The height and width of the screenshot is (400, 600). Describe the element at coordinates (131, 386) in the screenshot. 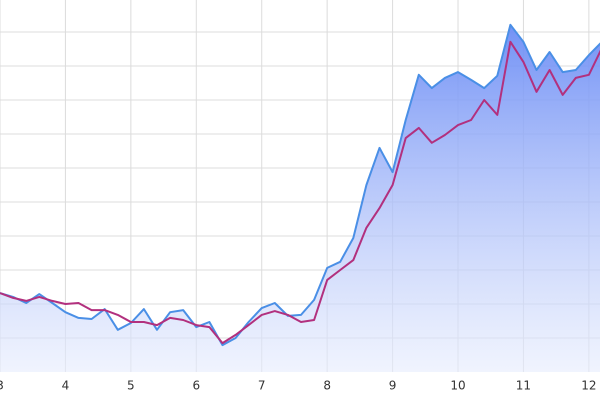

I see `x-tick-label: 5` at that location.